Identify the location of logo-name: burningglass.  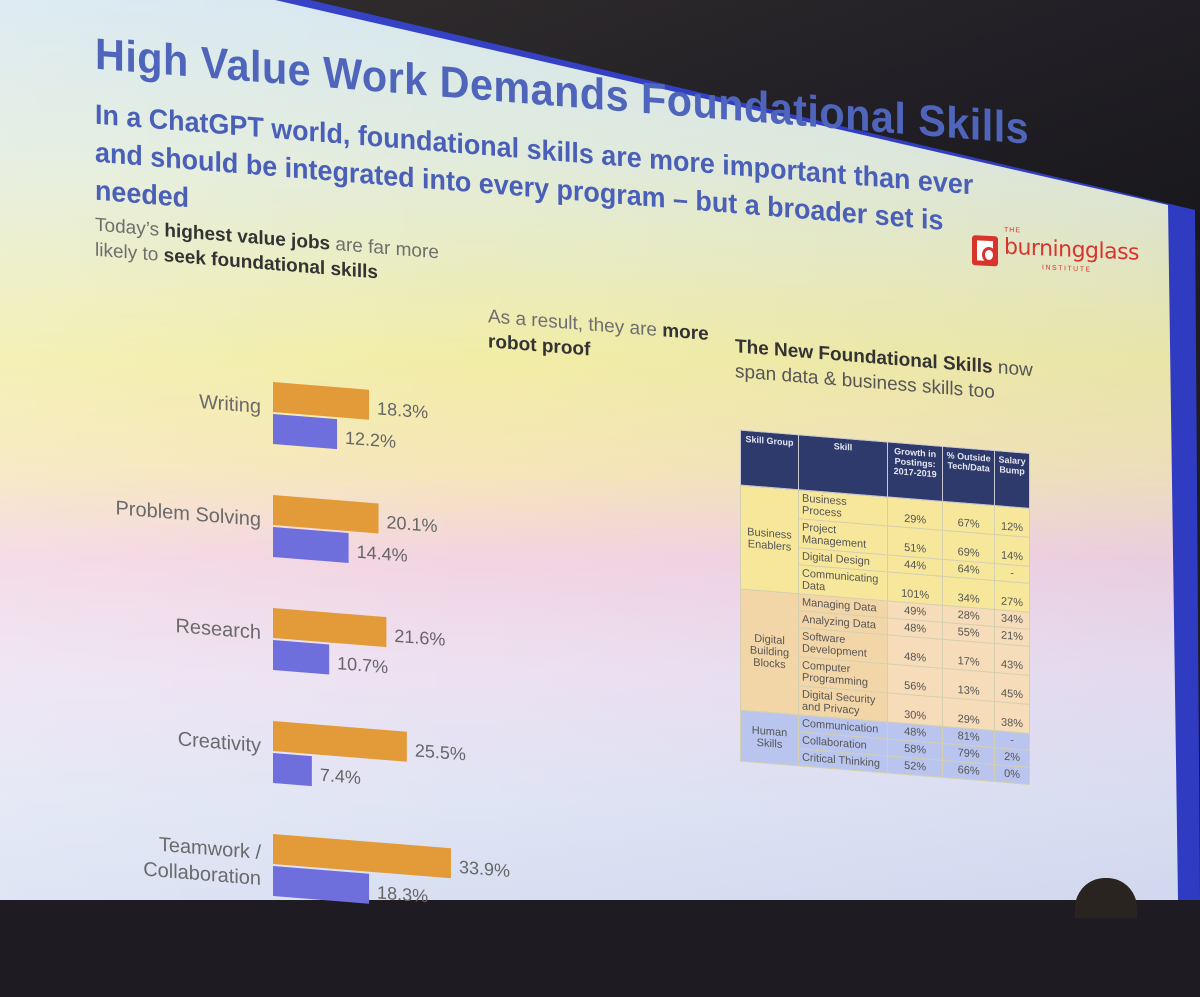
(1072, 250).